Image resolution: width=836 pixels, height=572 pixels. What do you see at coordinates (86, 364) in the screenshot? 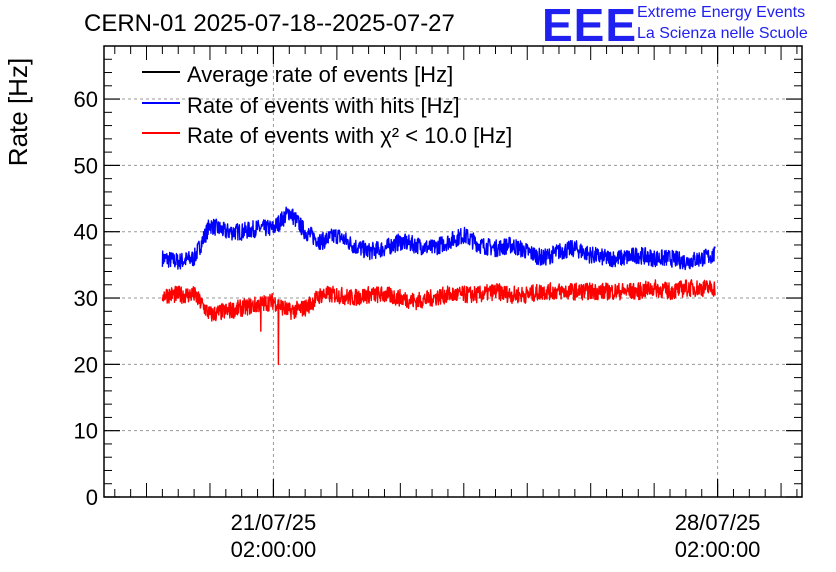
I see `y-tick-label: 20` at bounding box center [86, 364].